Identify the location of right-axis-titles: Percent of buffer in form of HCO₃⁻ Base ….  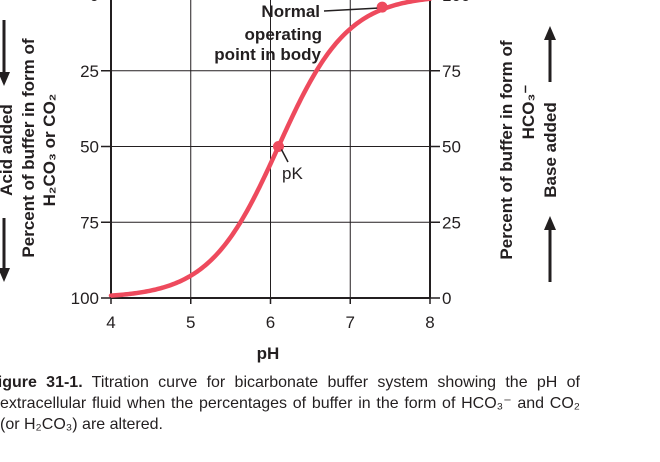
(528, 149).